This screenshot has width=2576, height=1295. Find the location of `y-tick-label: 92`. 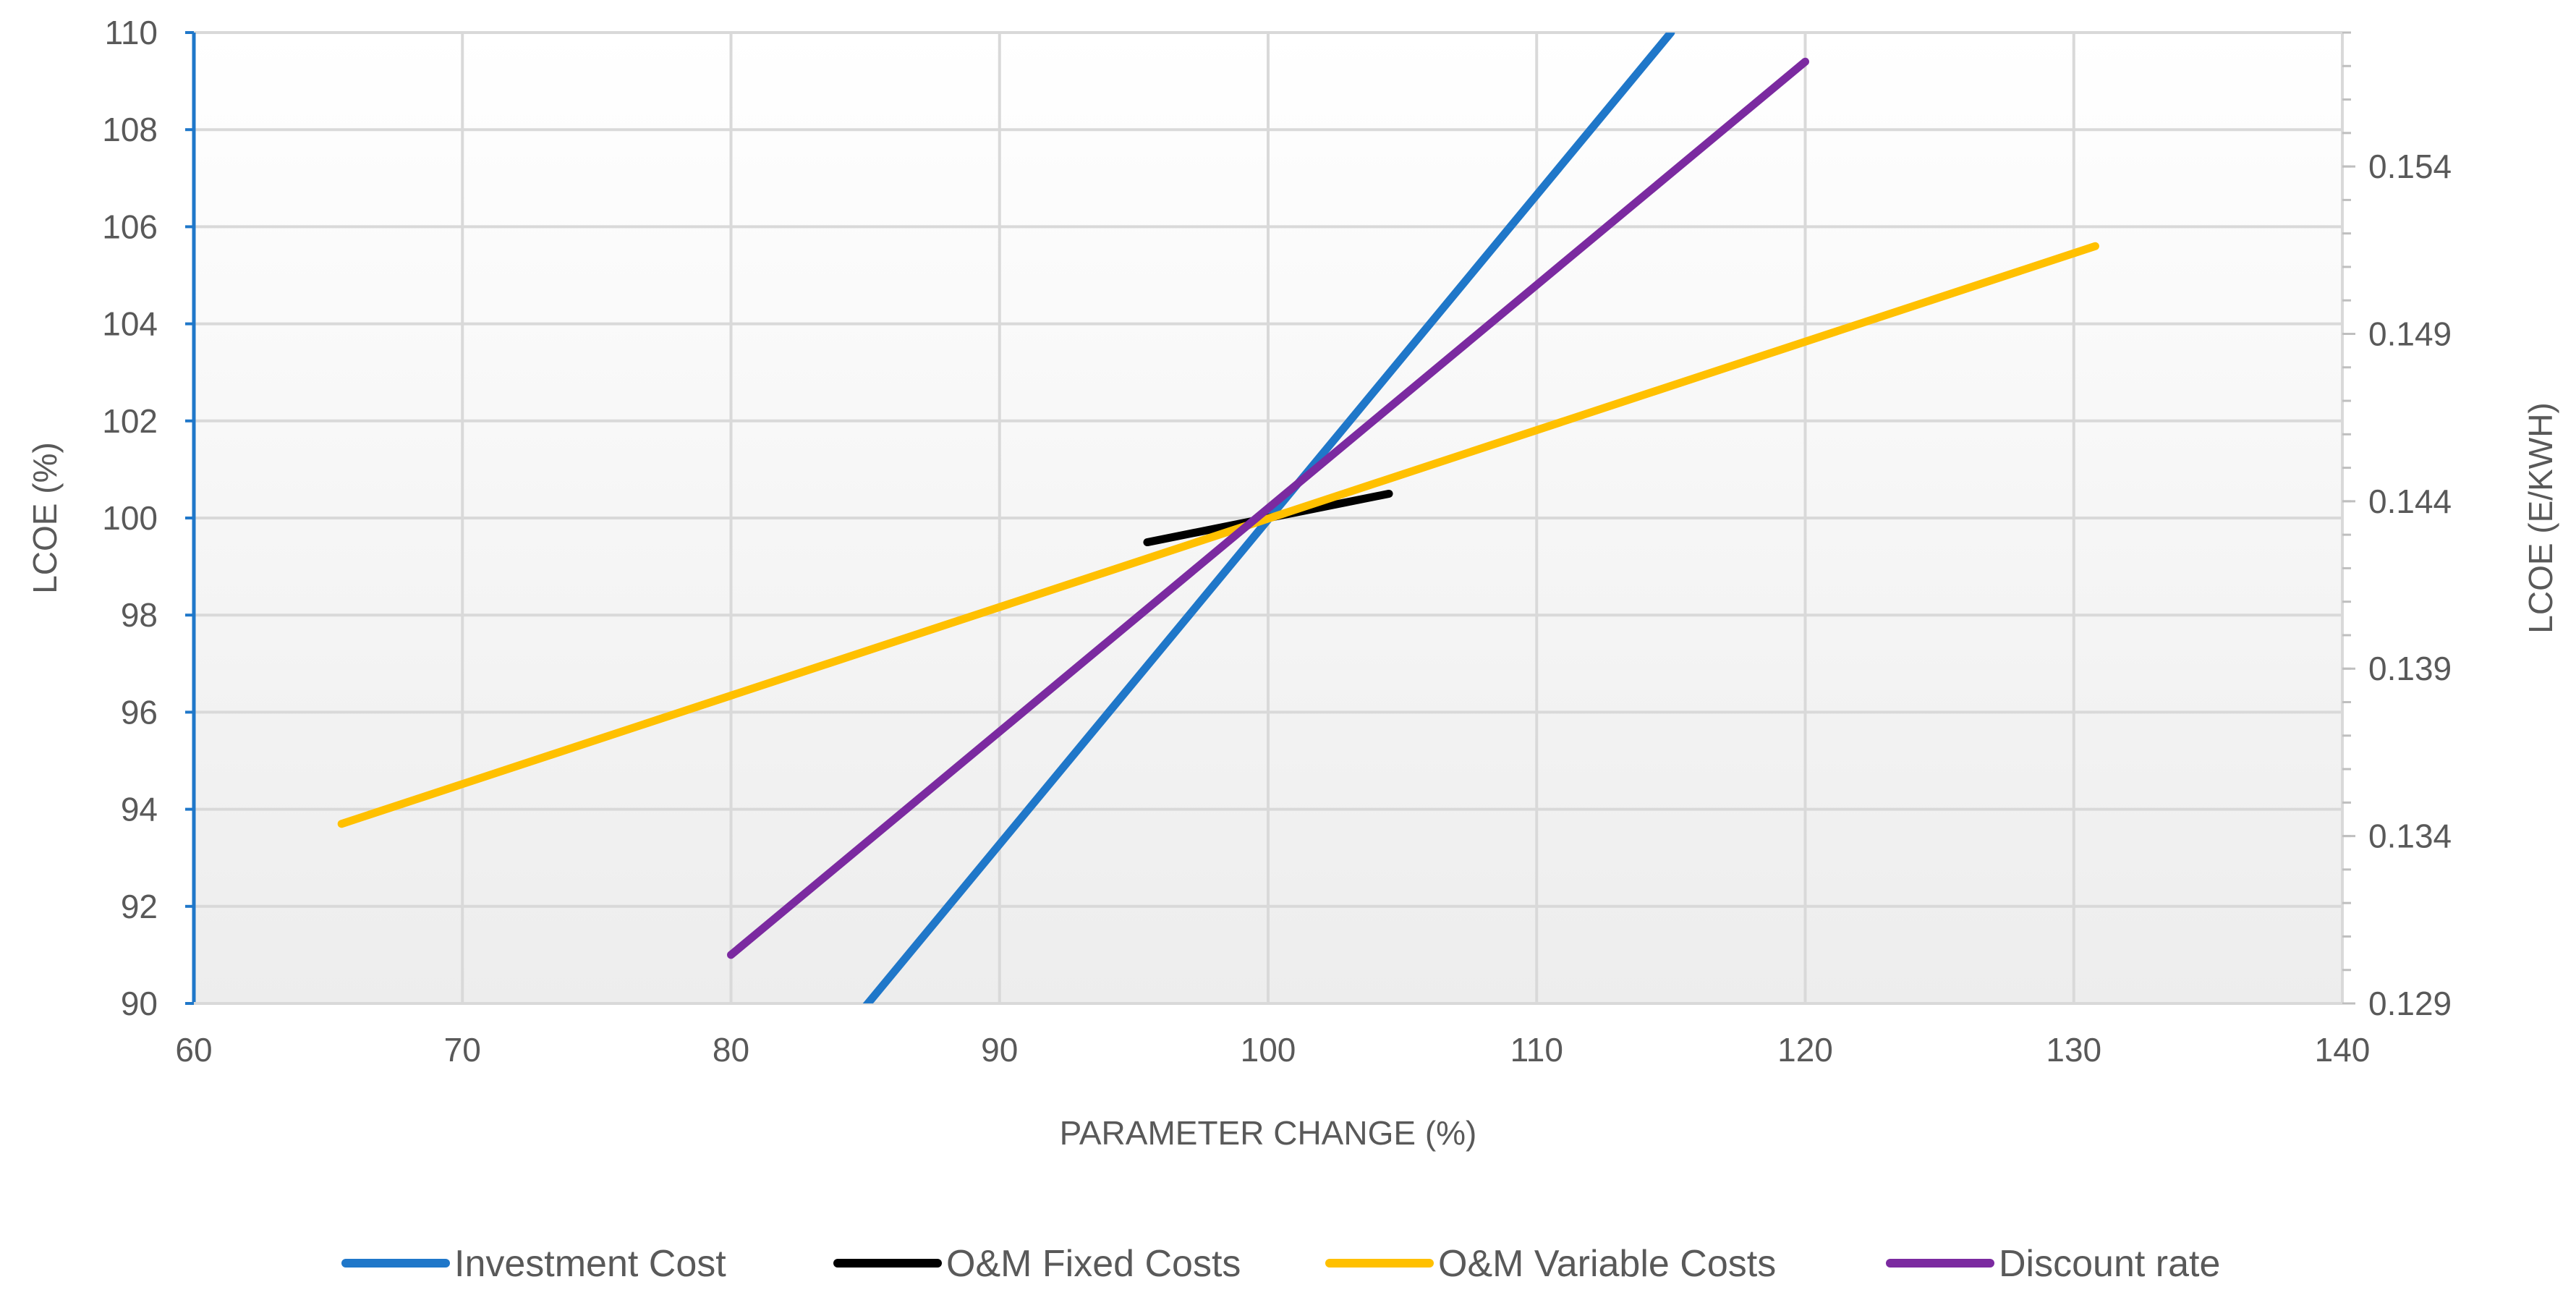

y-tick-label: 92 is located at coordinates (139, 906).